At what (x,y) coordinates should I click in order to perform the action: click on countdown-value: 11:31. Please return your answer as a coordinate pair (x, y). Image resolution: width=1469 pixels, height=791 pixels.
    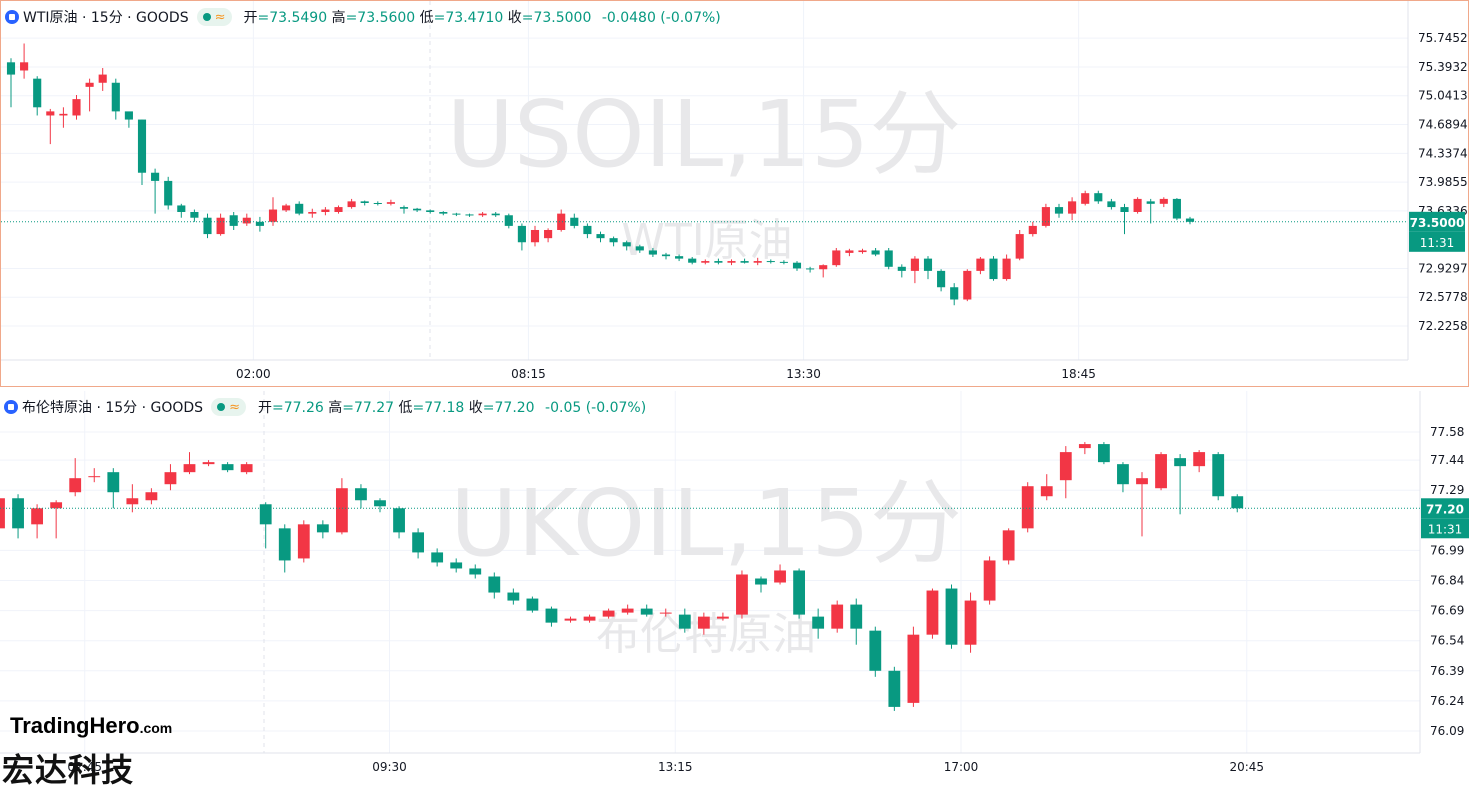
    Looking at the image, I should click on (1445, 529).